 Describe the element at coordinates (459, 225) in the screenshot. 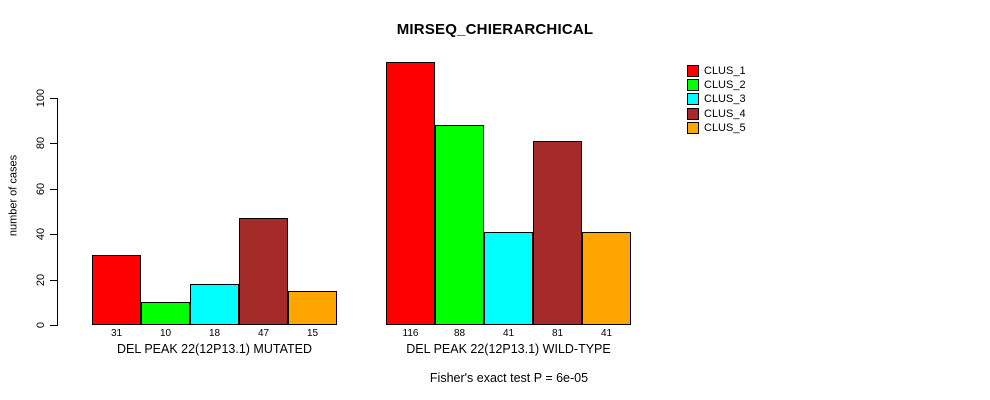

I see `bar-clus_2-group2` at that location.